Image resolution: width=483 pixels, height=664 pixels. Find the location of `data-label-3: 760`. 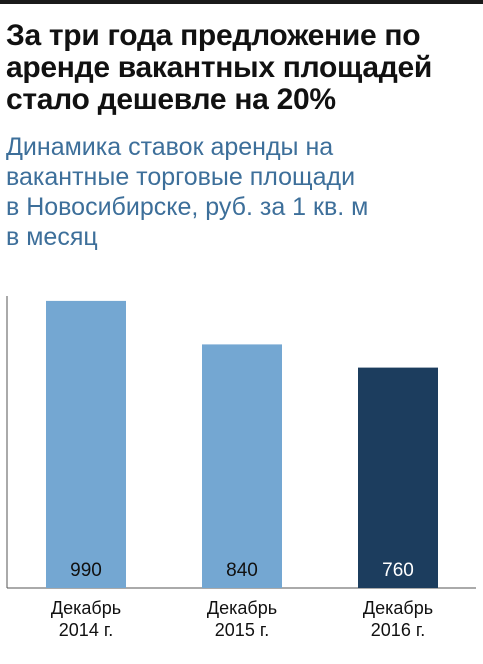

data-label-3: 760 is located at coordinates (398, 570).